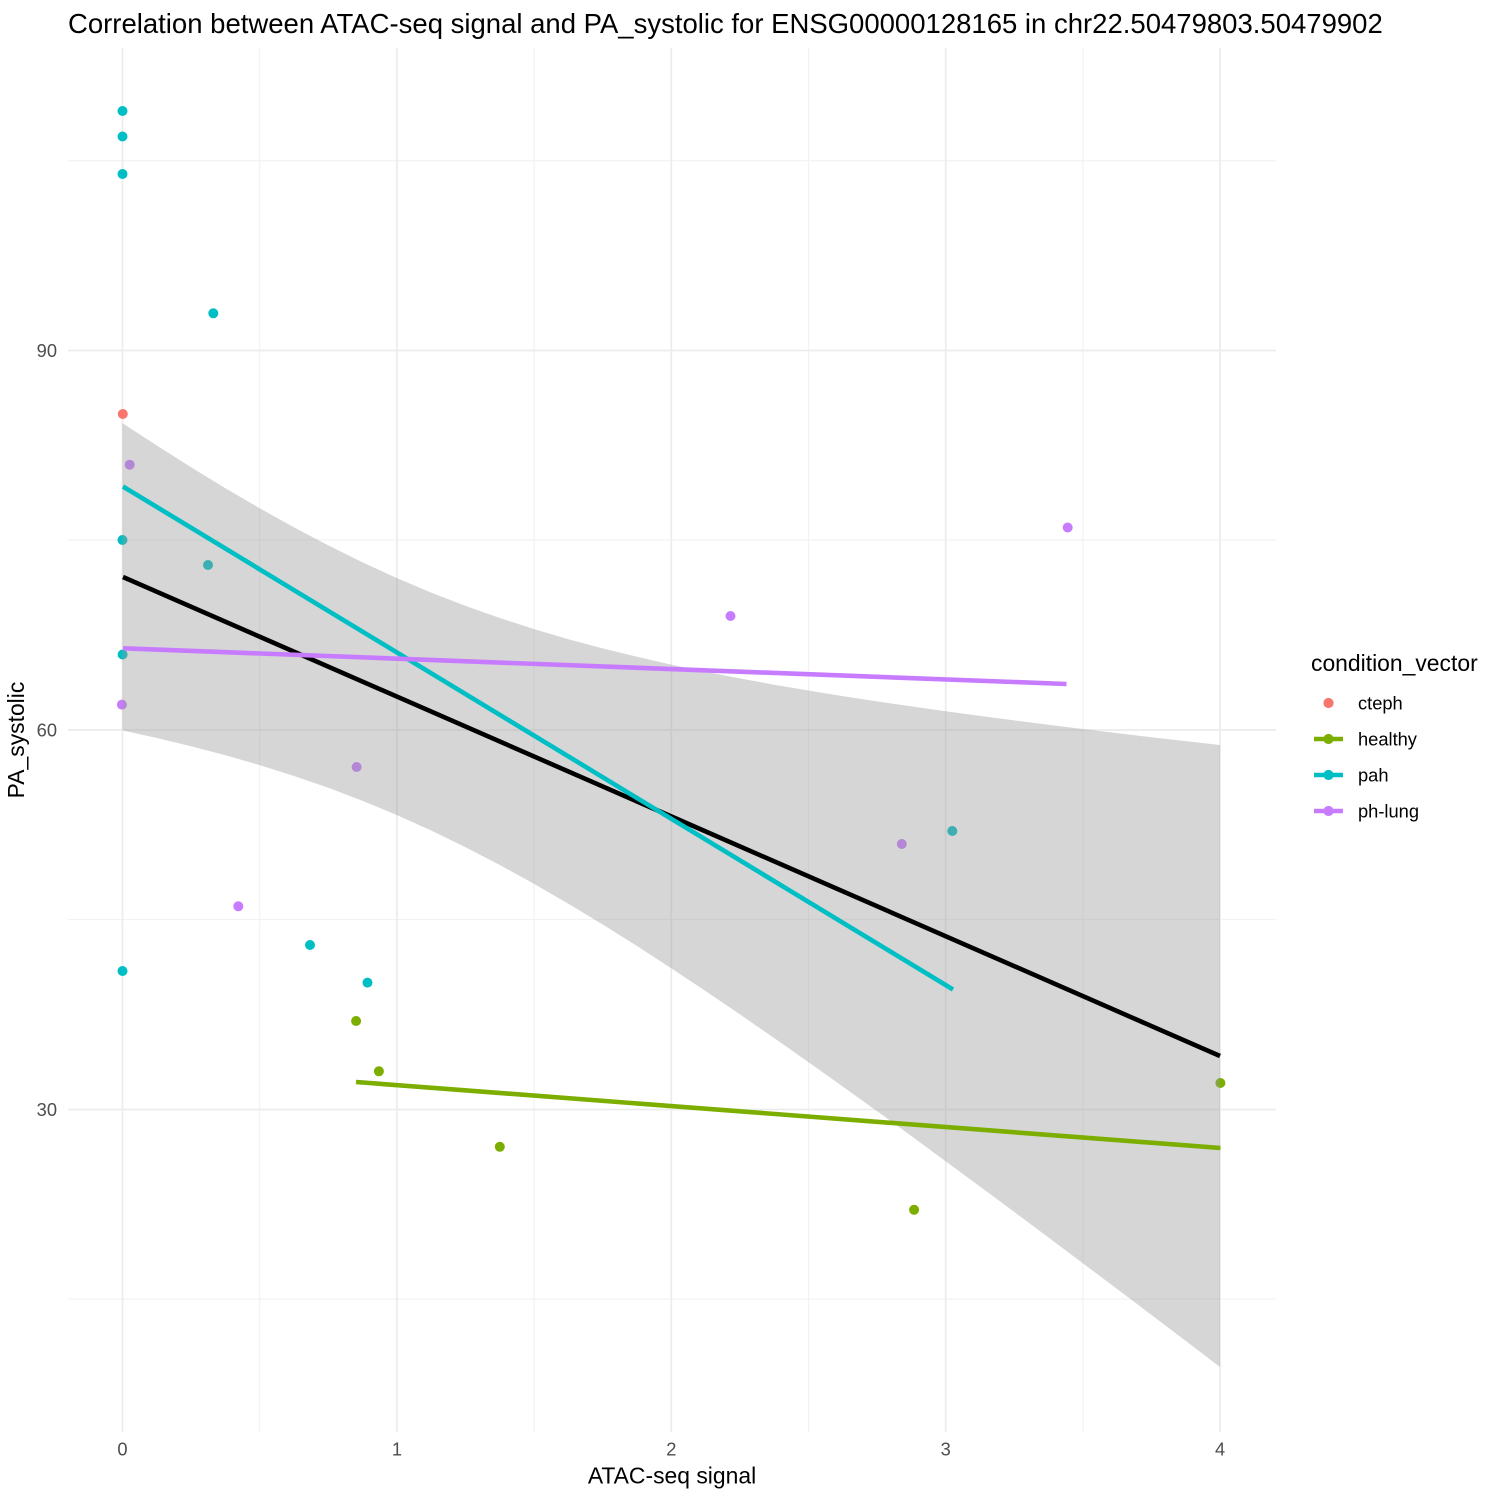 The height and width of the screenshot is (1500, 1500). I want to click on svg-text: ATAC-seq signal, so click(672, 1476).